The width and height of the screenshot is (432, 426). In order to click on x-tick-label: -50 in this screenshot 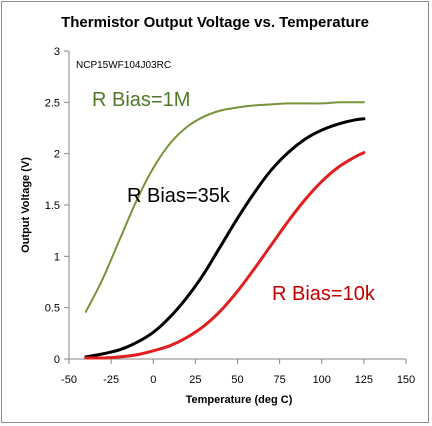, I will do `click(69, 380)`.